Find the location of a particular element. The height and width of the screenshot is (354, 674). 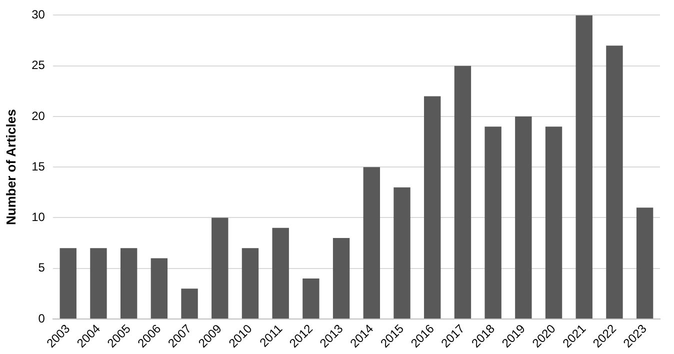

y-tick-label: 0 is located at coordinates (42, 318).